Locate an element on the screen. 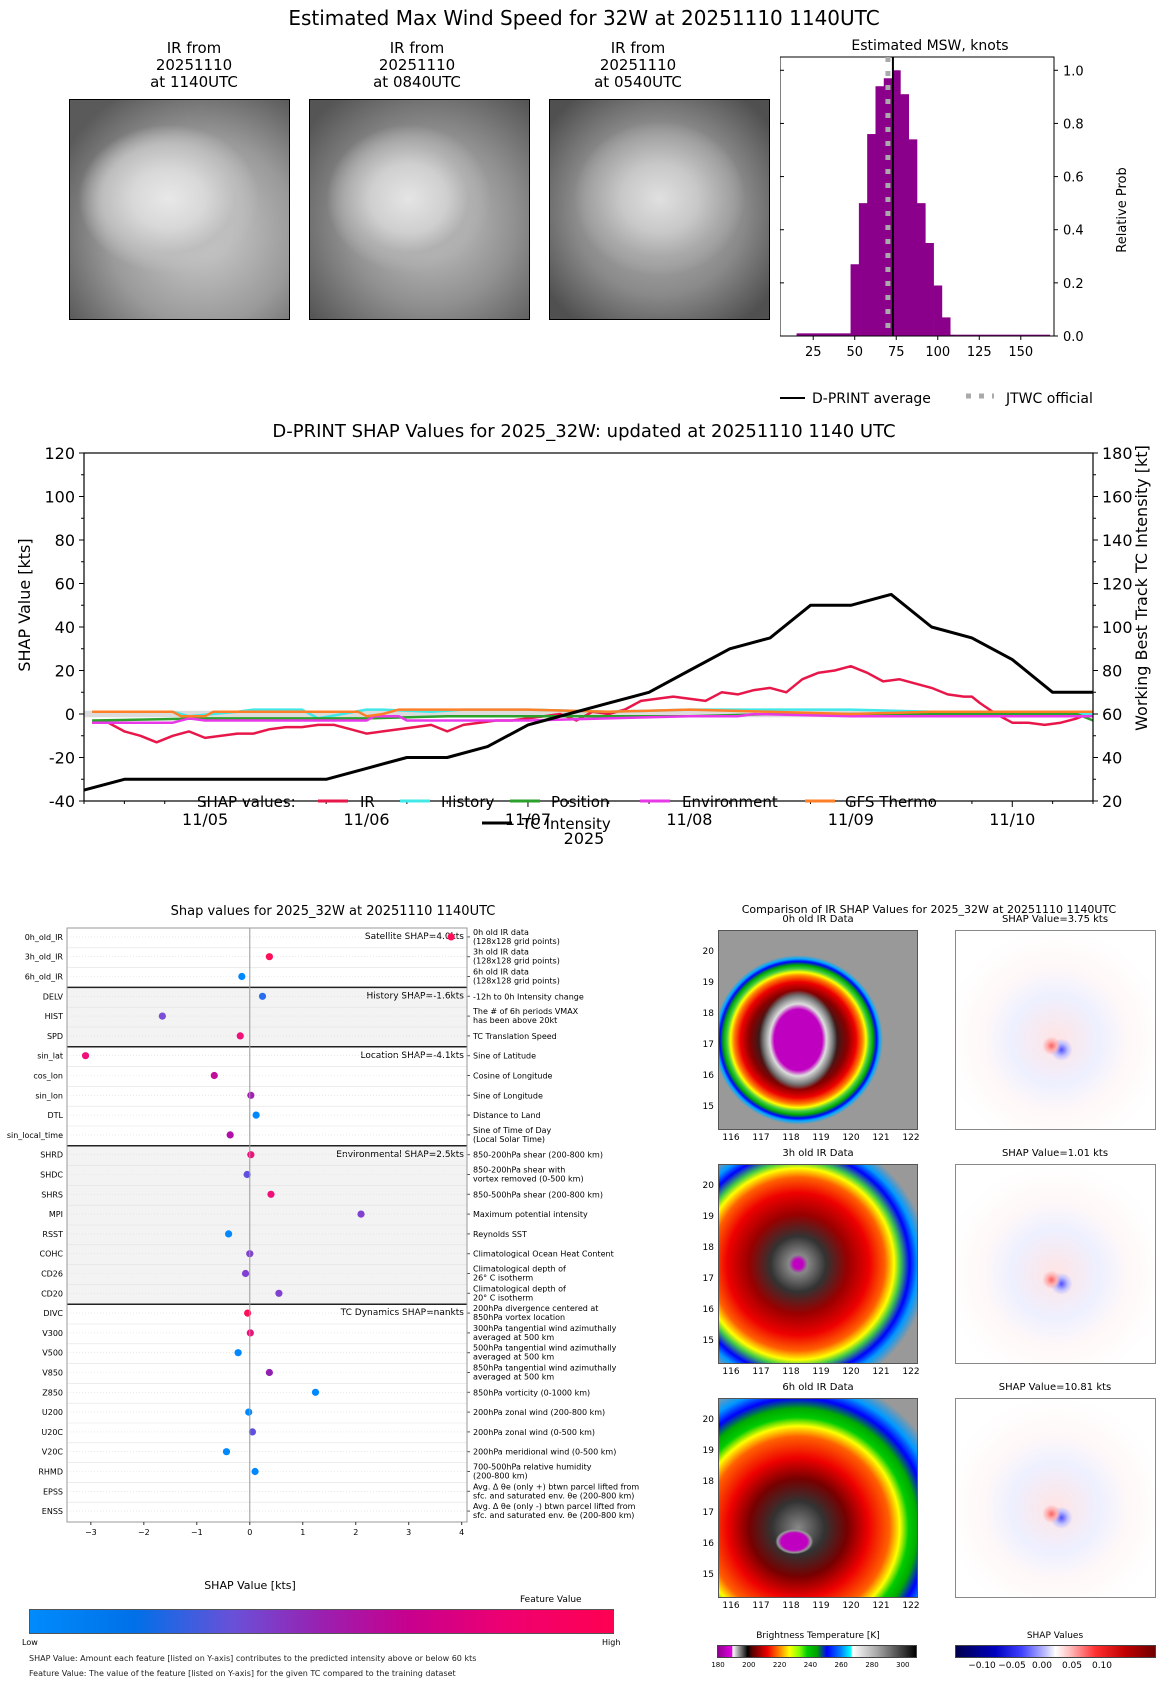 This screenshot has width=1168, height=1683. timeseries-ytick-label-right: 140 is located at coordinates (1117, 540).